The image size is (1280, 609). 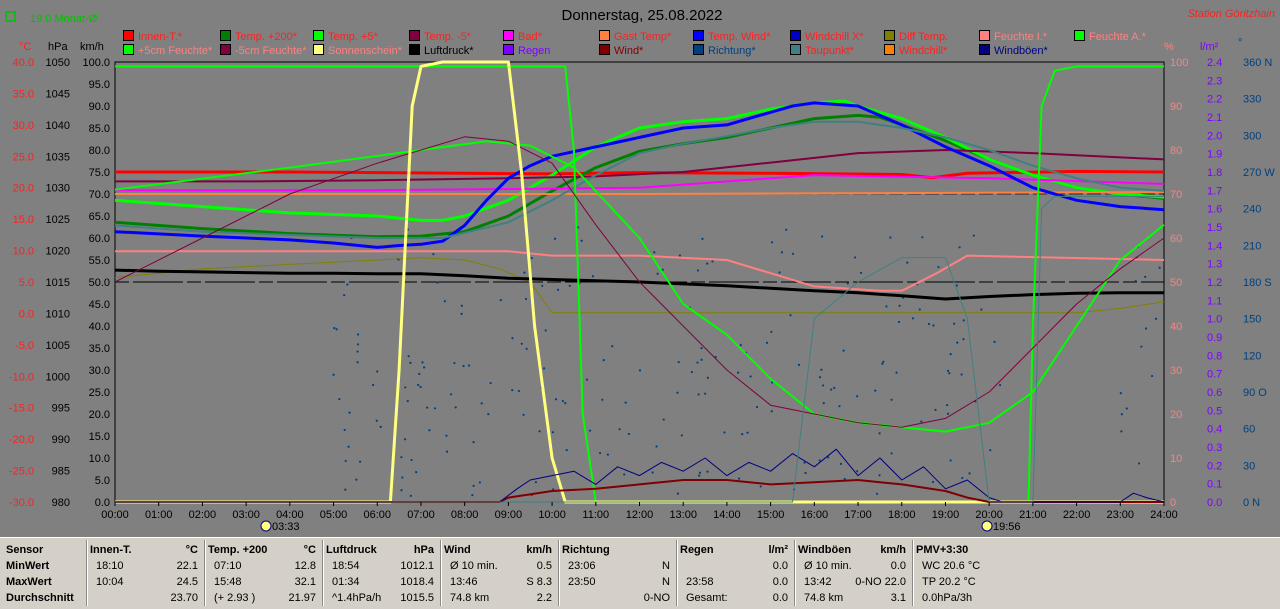 What do you see at coordinates (1214, 81) in the screenshot?
I see `y-tick-rain: 2.3` at bounding box center [1214, 81].